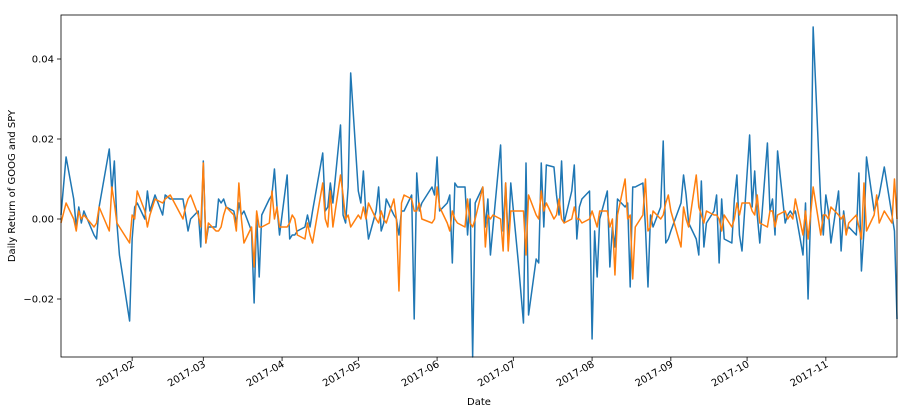 The image size is (913, 410). I want to click on x-tick-label: 2017-03, so click(187, 374).